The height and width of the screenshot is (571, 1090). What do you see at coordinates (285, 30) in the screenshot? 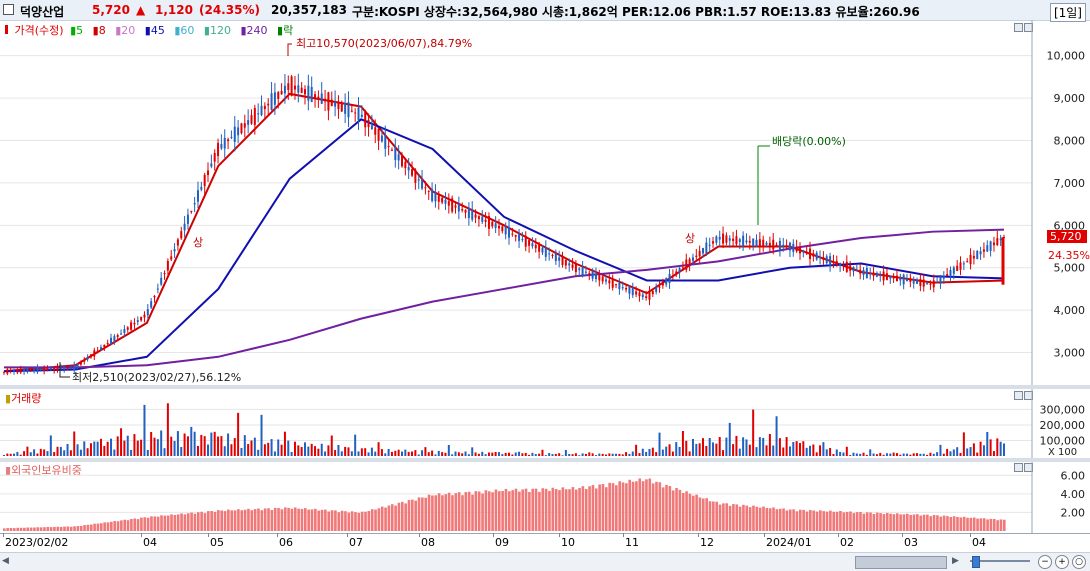
I see `legend-ex-dividend: ▮락` at bounding box center [285, 30].